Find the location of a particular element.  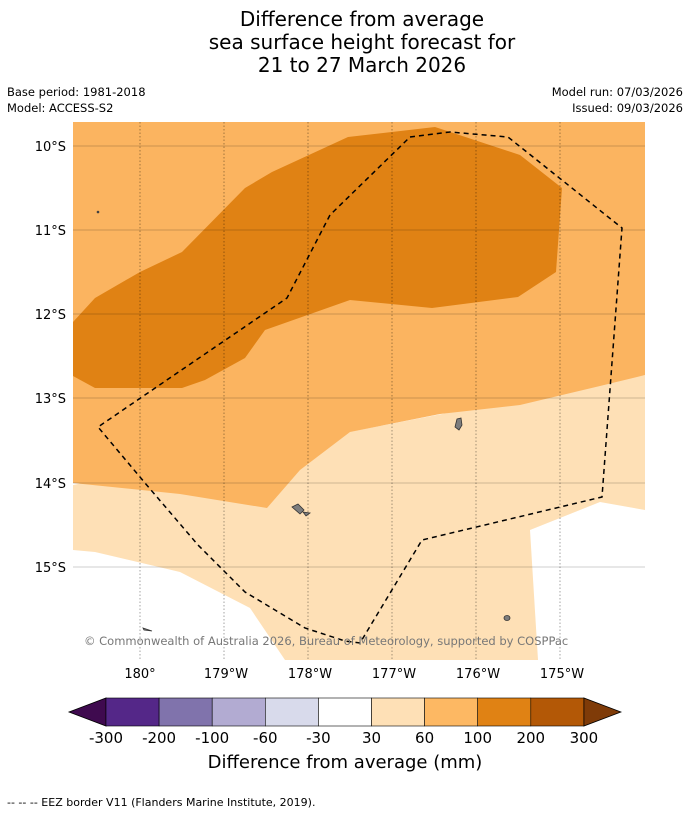

colorbar-tick-label: 300 is located at coordinates (584, 738).